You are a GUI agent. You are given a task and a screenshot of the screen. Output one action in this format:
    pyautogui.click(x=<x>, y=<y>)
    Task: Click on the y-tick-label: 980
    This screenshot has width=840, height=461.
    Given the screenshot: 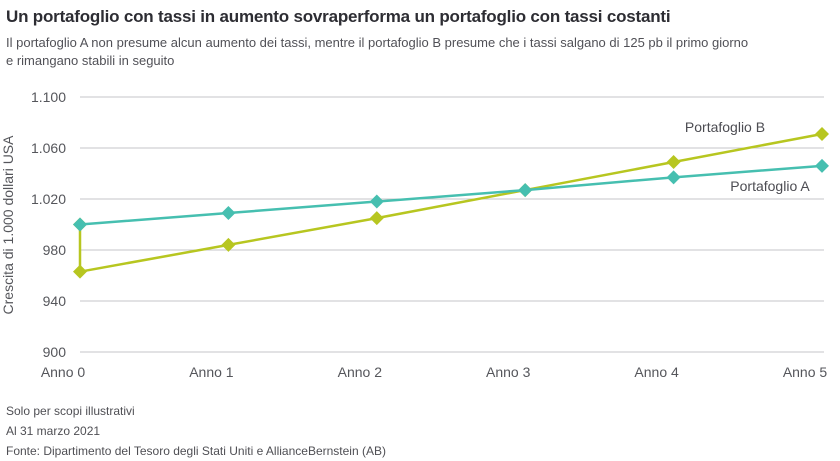 What is the action you would take?
    pyautogui.click(x=55, y=250)
    